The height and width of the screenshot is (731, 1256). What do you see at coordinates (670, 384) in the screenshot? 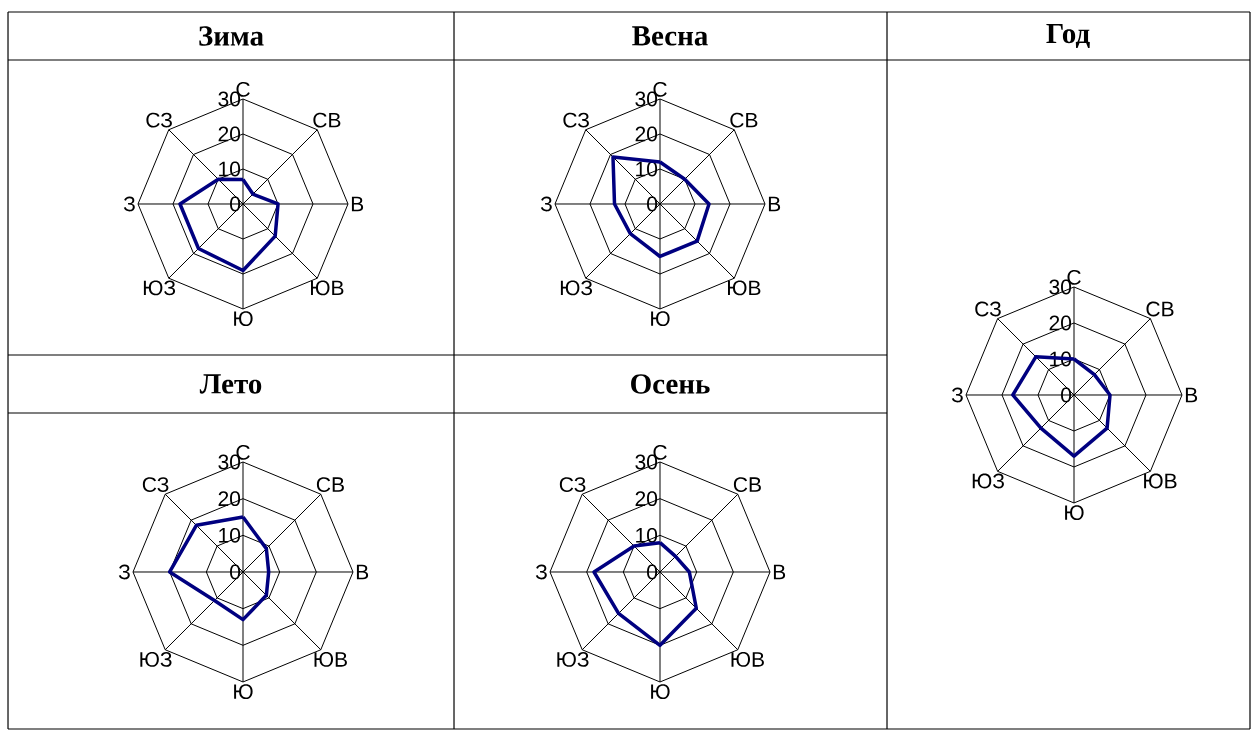
I see `chart-title: Осень` at bounding box center [670, 384].